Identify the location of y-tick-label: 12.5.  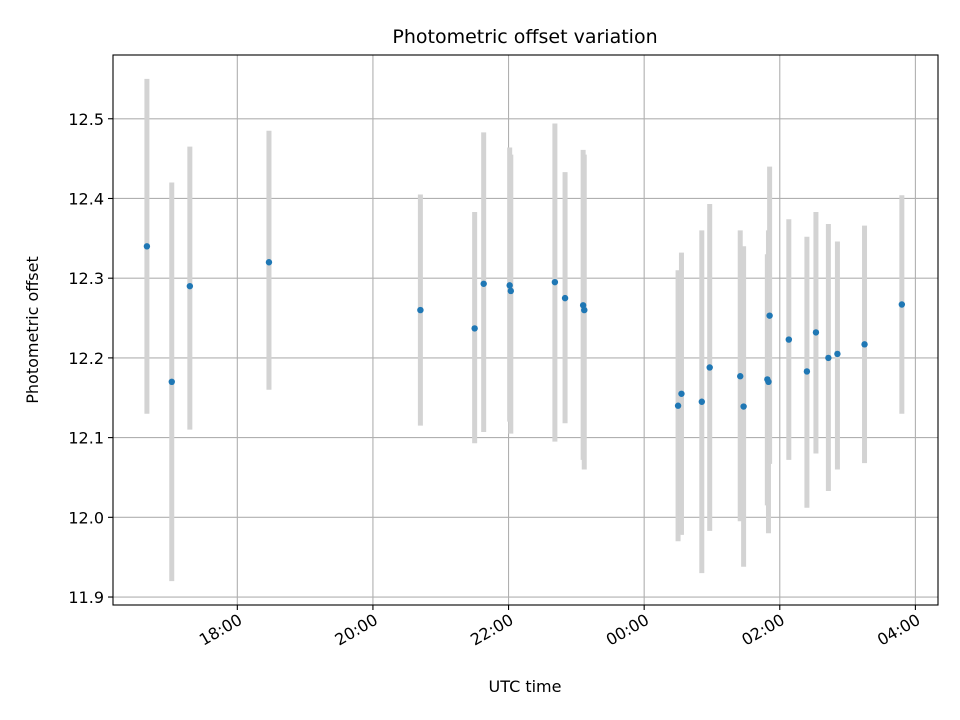
(86, 119).